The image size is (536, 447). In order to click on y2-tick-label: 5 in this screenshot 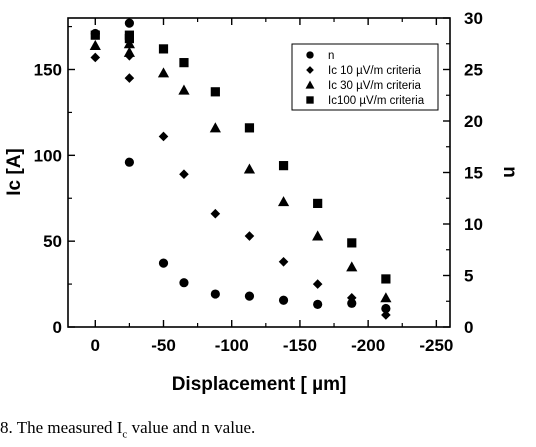, I will do `click(468, 276)`.